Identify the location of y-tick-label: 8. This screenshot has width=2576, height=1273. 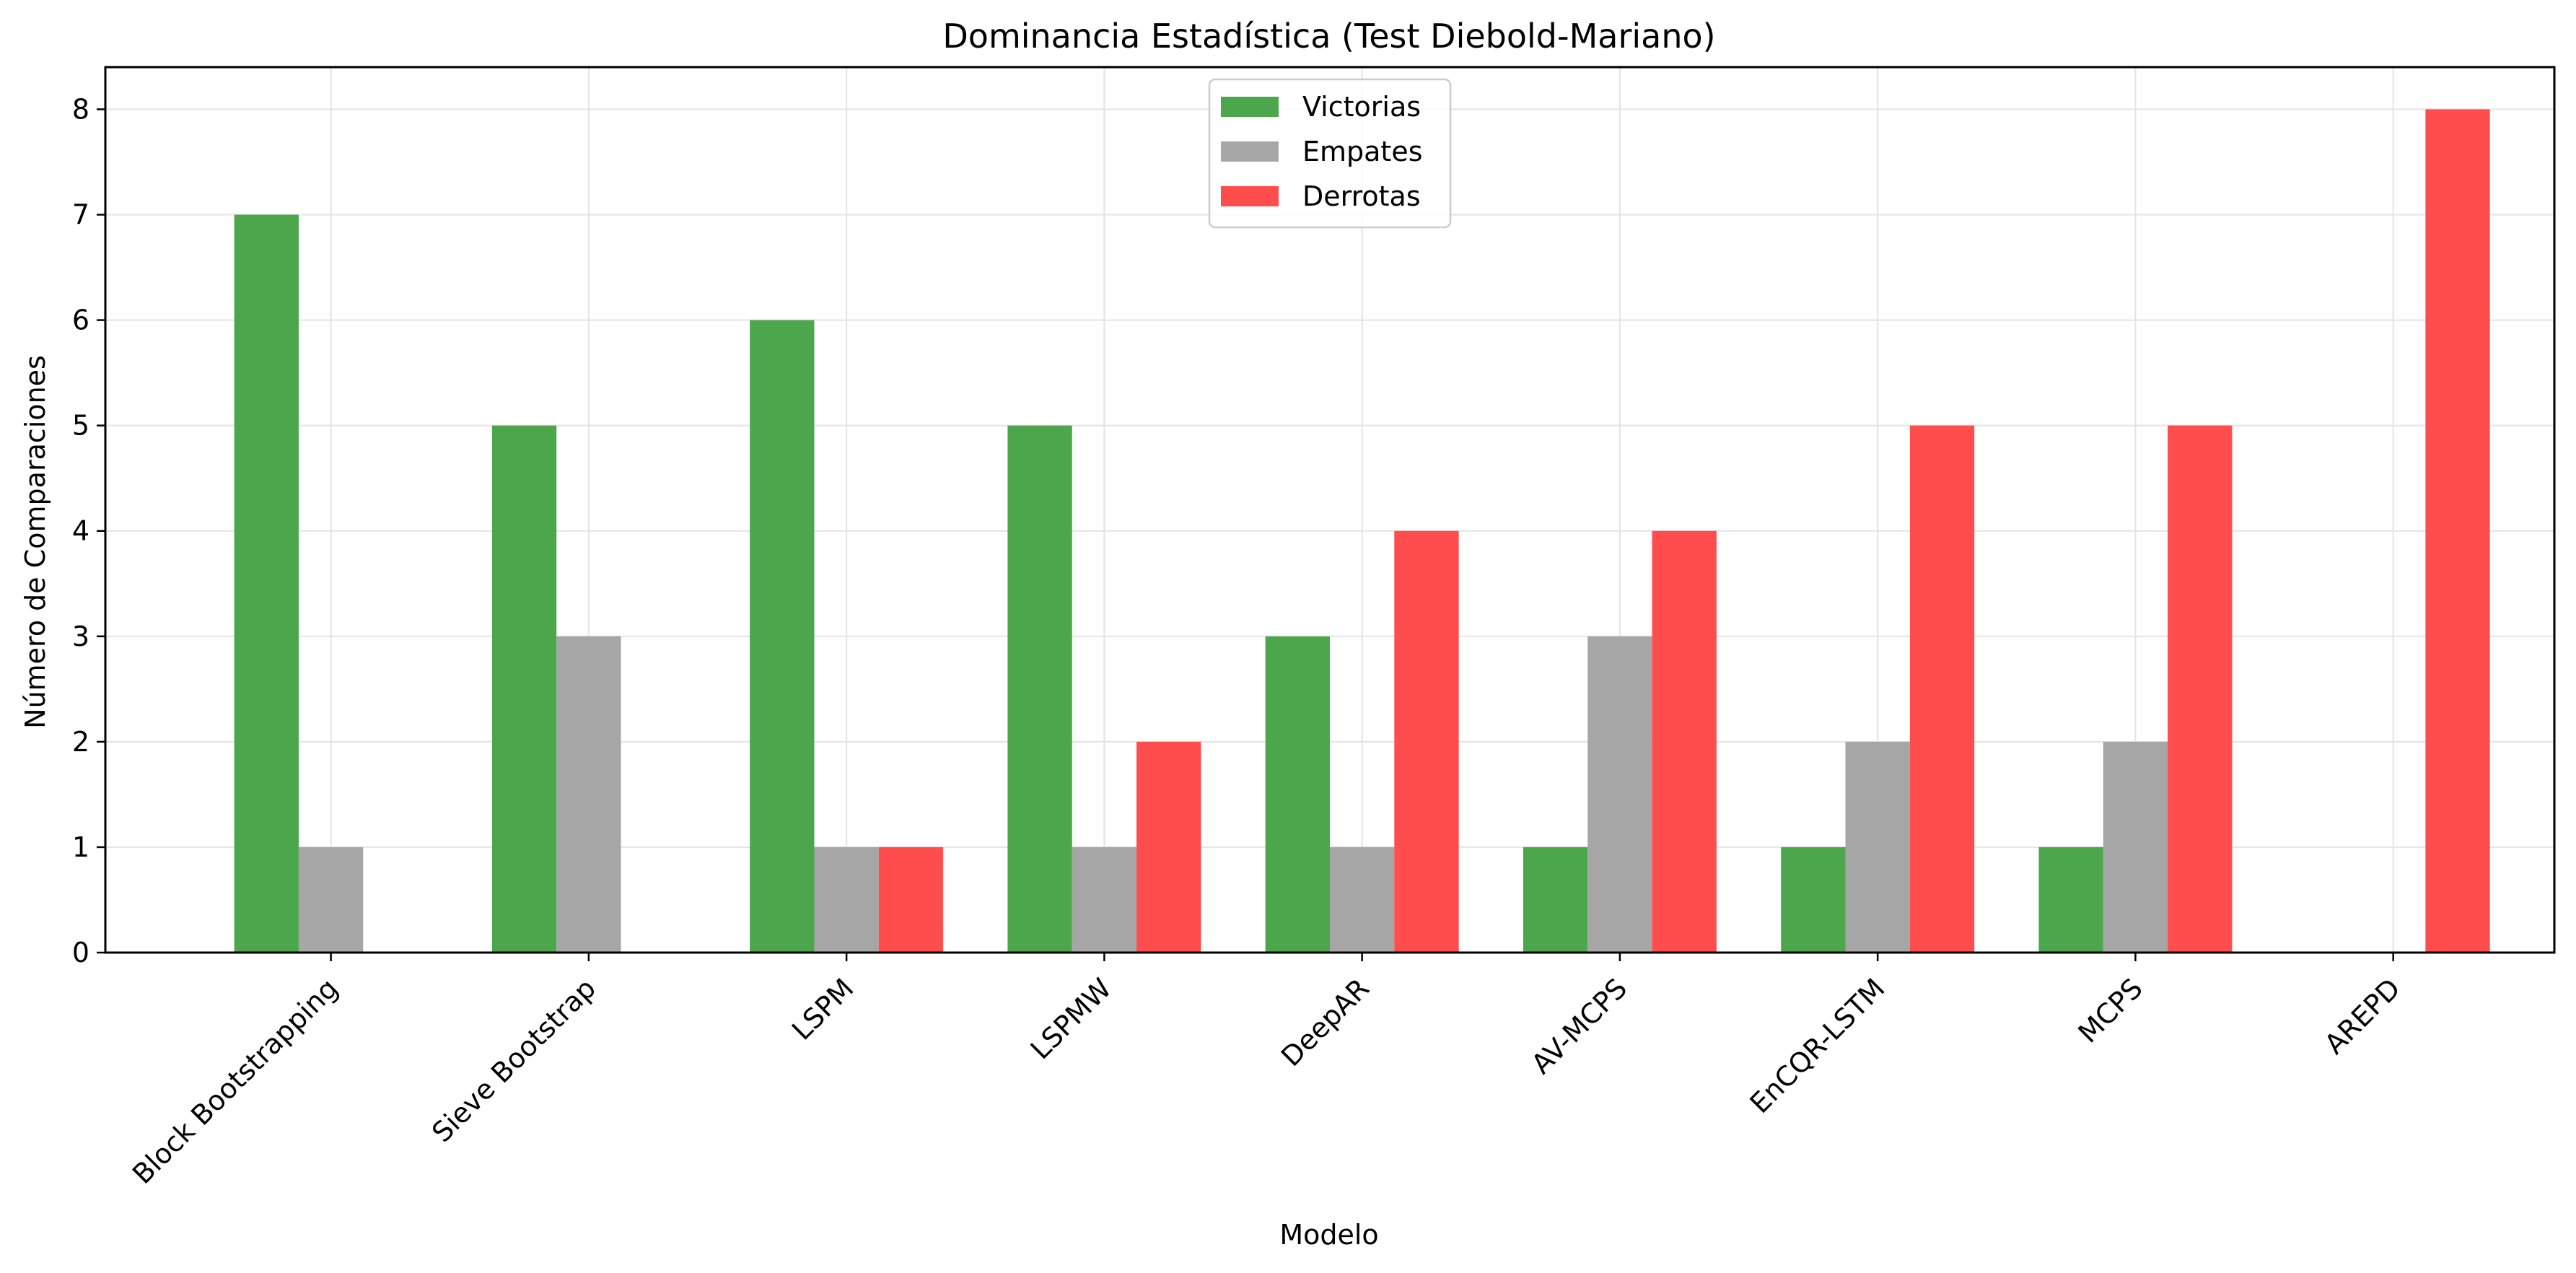
(80, 109).